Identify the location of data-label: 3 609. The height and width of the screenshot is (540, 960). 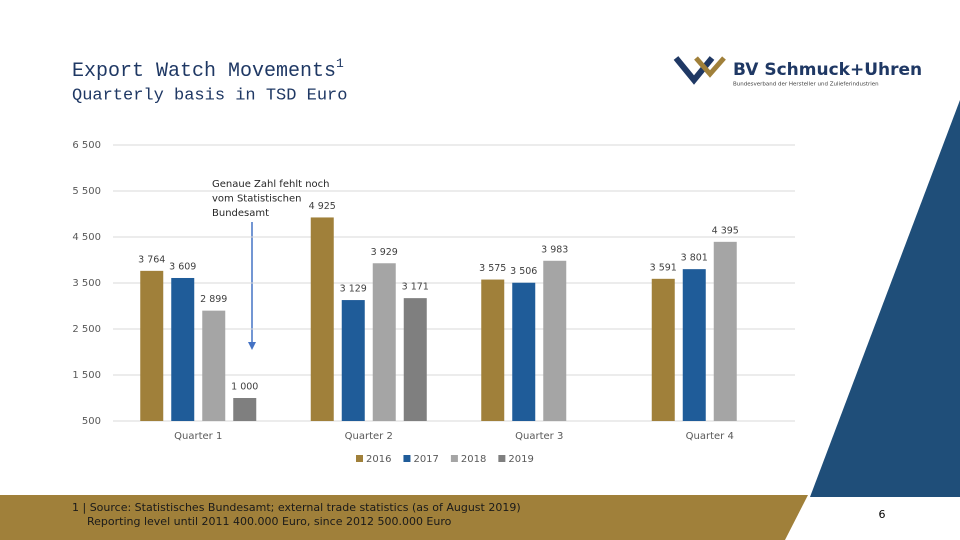
(182, 266).